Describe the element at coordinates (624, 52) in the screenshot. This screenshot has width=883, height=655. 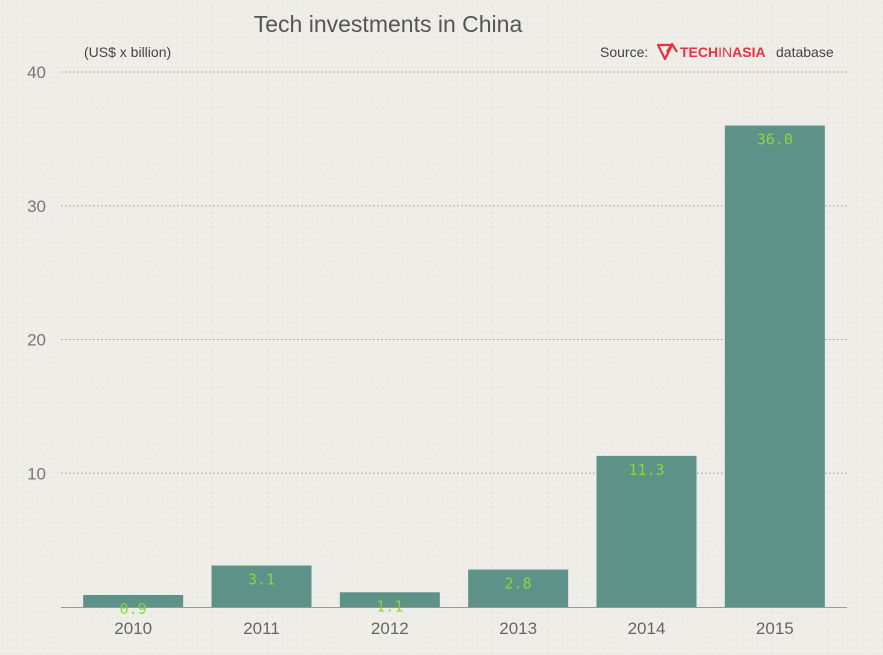
I see `source-prefix: Source:` at that location.